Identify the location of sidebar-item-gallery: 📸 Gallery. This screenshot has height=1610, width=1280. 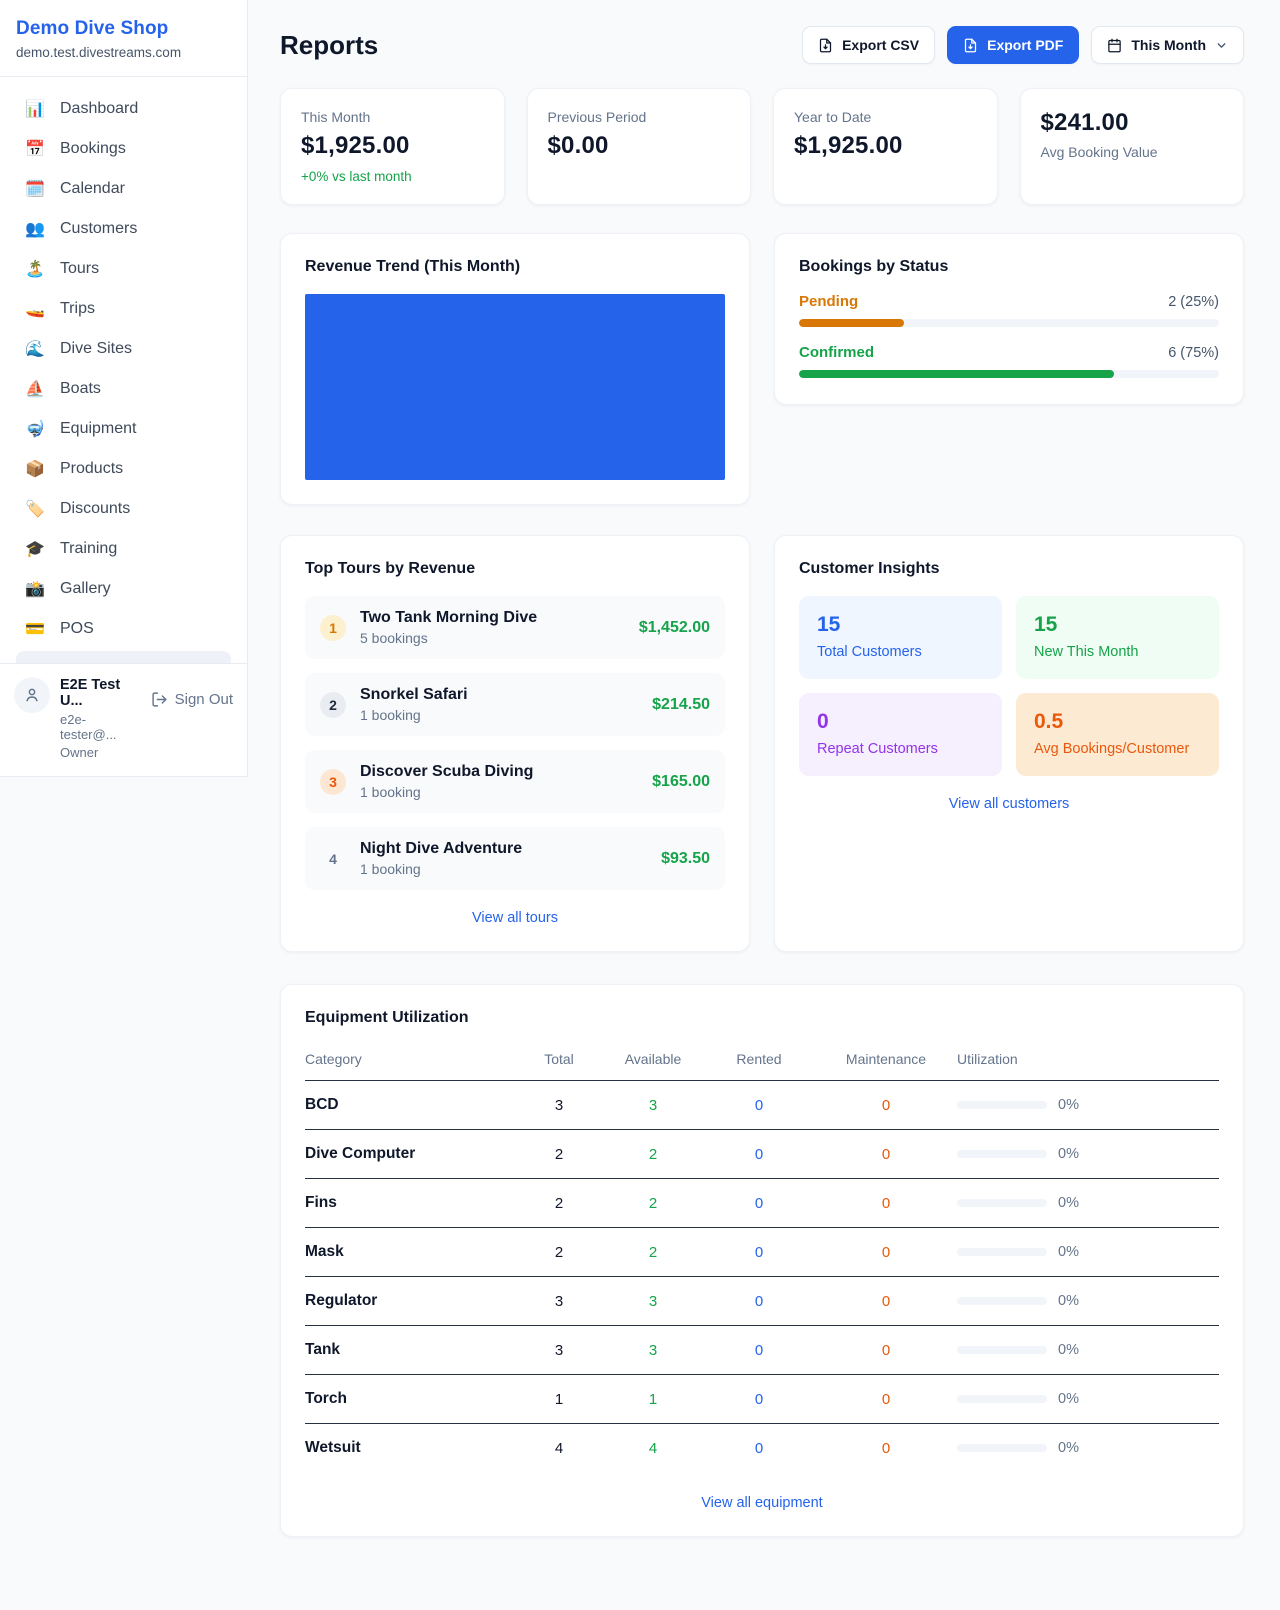
(123, 589).